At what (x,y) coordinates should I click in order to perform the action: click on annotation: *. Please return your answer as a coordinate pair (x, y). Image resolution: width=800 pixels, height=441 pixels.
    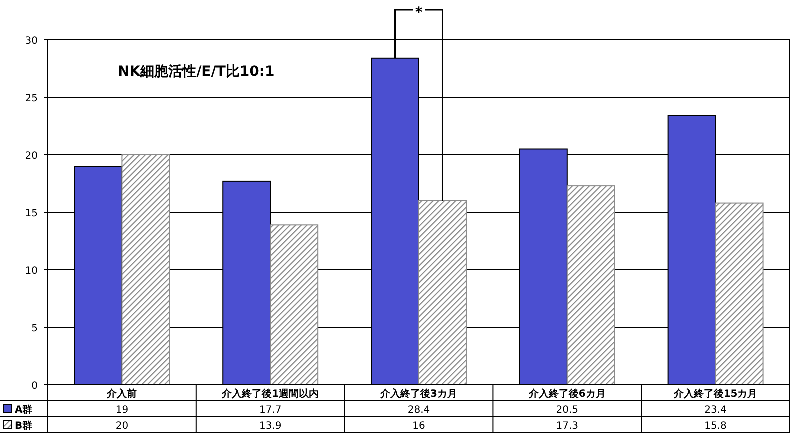
    Looking at the image, I should click on (419, 13).